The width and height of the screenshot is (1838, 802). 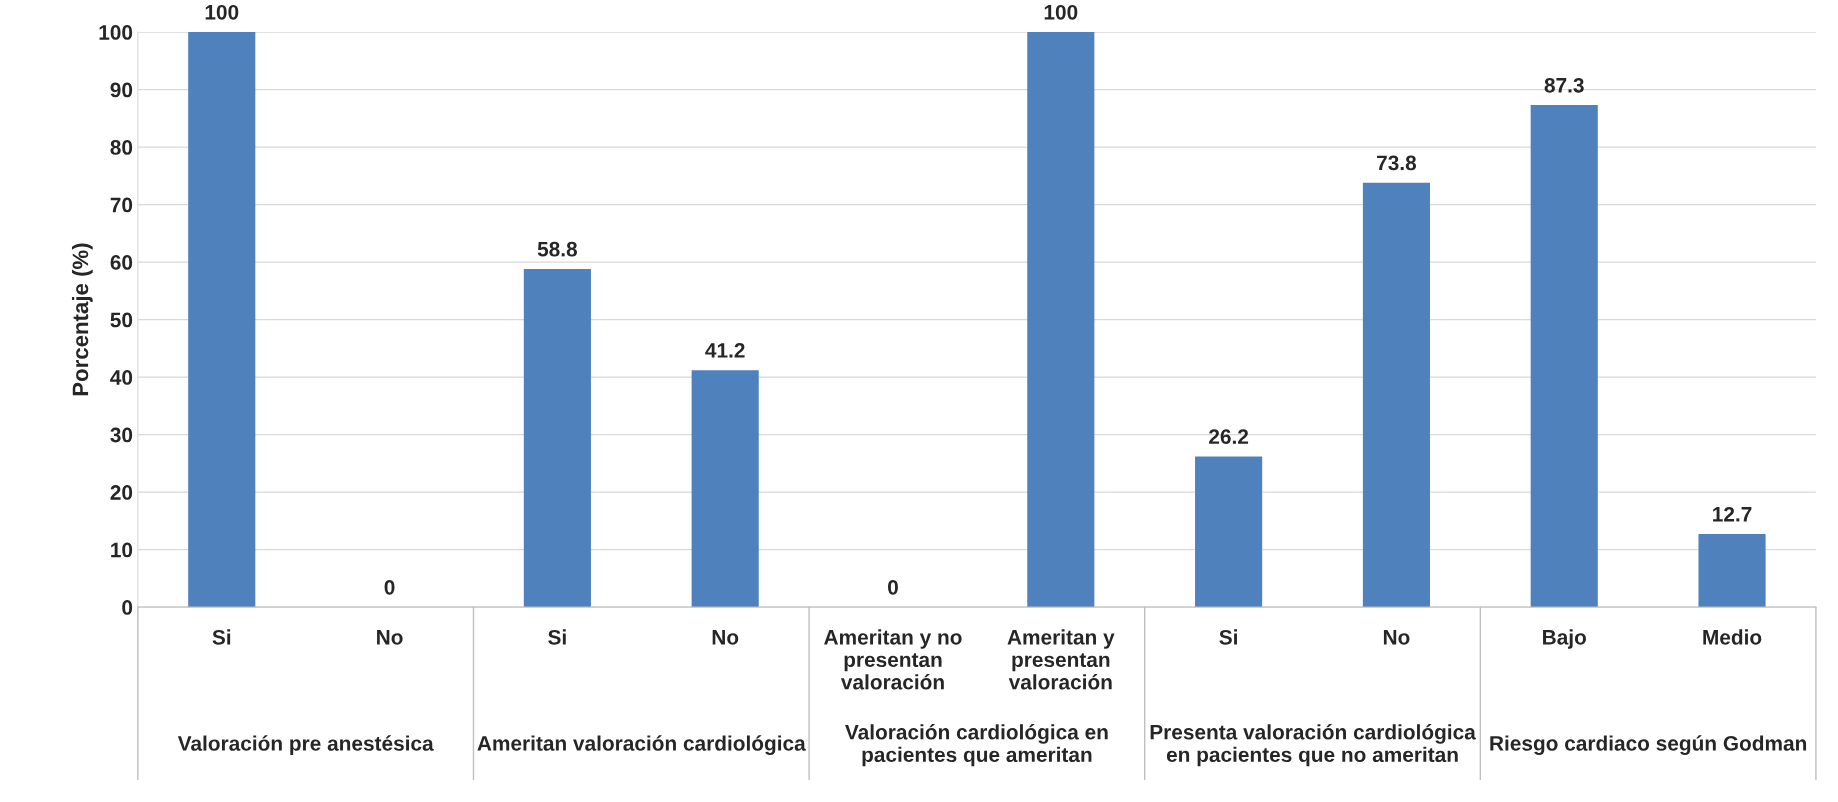 What do you see at coordinates (1732, 637) in the screenshot?
I see `x-tick-label: Medio` at bounding box center [1732, 637].